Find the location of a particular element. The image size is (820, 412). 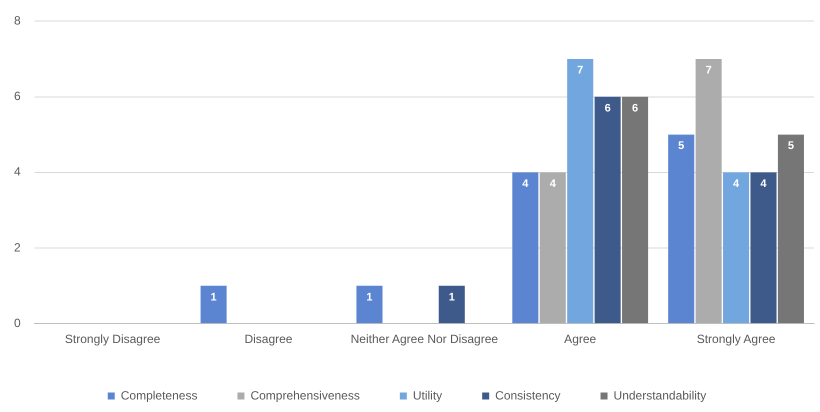

x-tick-label: Neither Agree Nor Disagree is located at coordinates (424, 339).